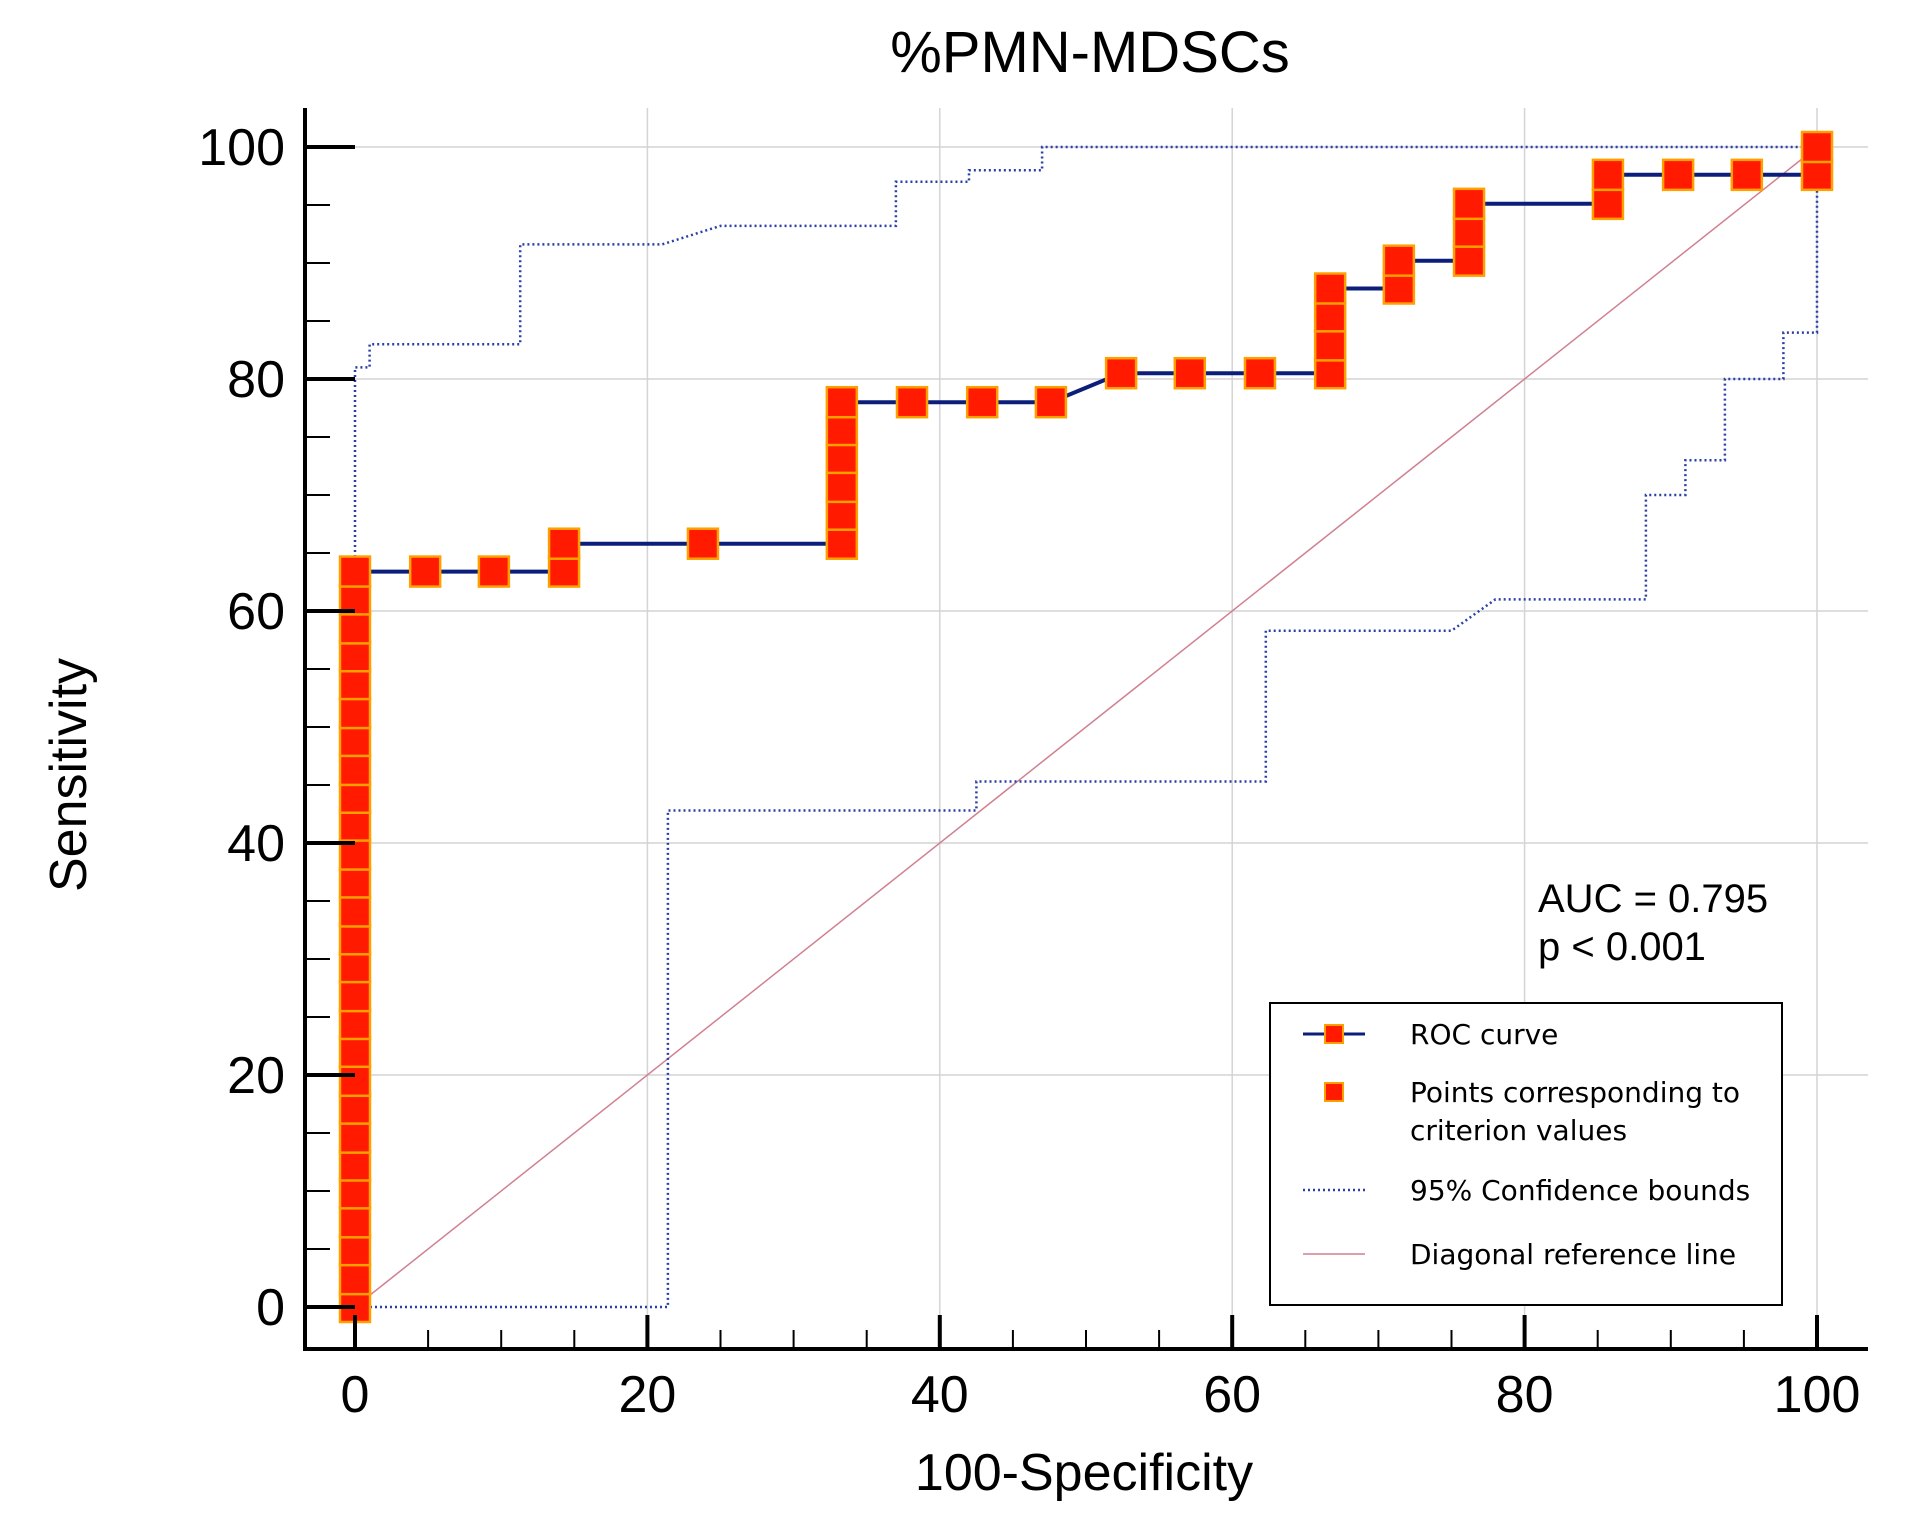  What do you see at coordinates (256, 380) in the screenshot?
I see `y-tick-label: 80` at bounding box center [256, 380].